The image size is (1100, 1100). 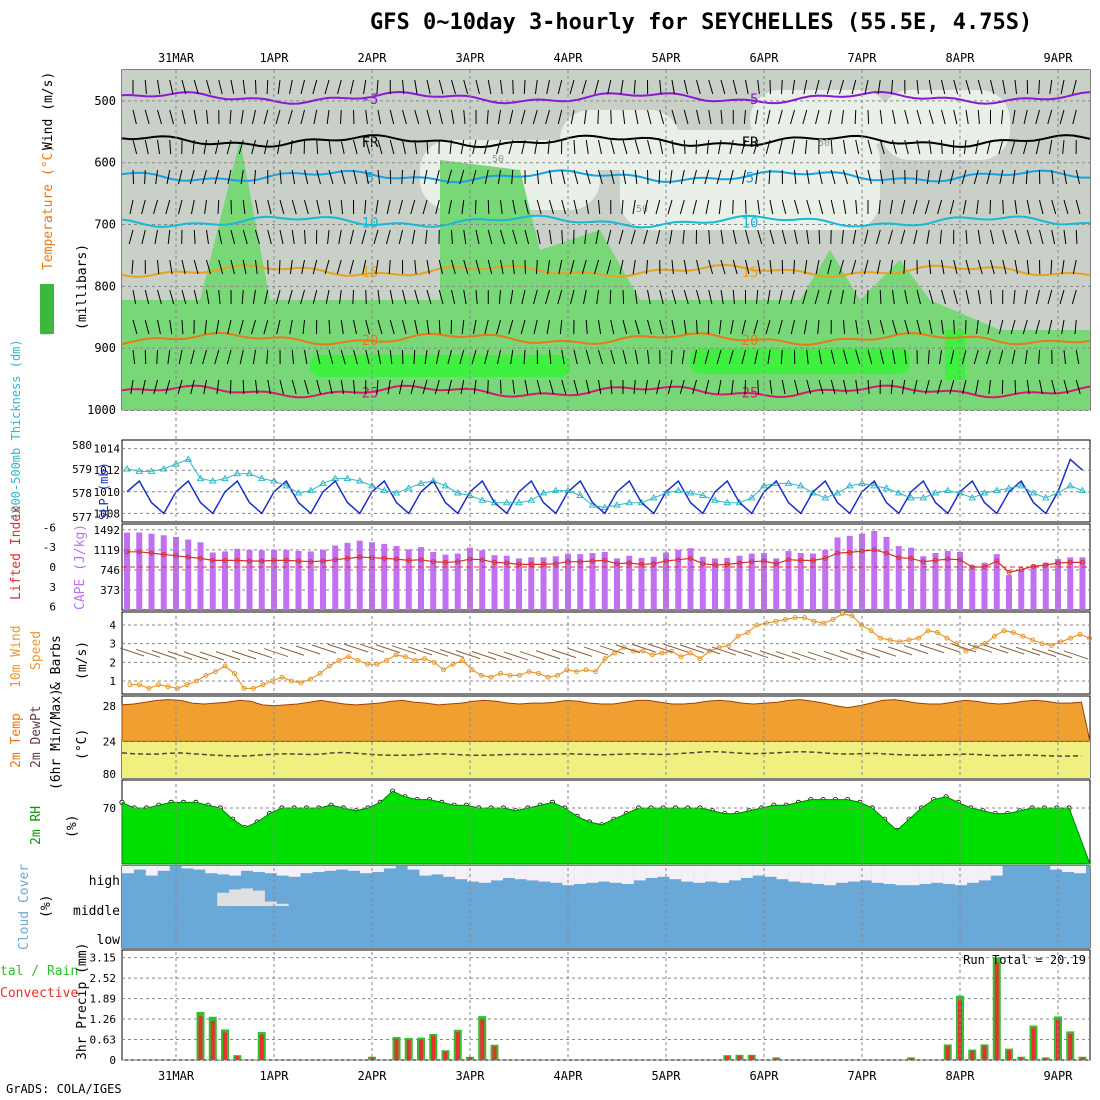 What do you see at coordinates (110, 570) in the screenshot?
I see `cape-tick-label: 746` at bounding box center [110, 570].